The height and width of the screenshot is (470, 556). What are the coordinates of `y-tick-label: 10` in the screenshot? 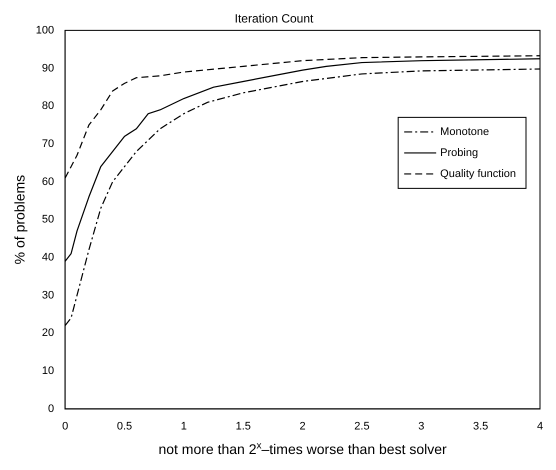 It's located at (48, 370).